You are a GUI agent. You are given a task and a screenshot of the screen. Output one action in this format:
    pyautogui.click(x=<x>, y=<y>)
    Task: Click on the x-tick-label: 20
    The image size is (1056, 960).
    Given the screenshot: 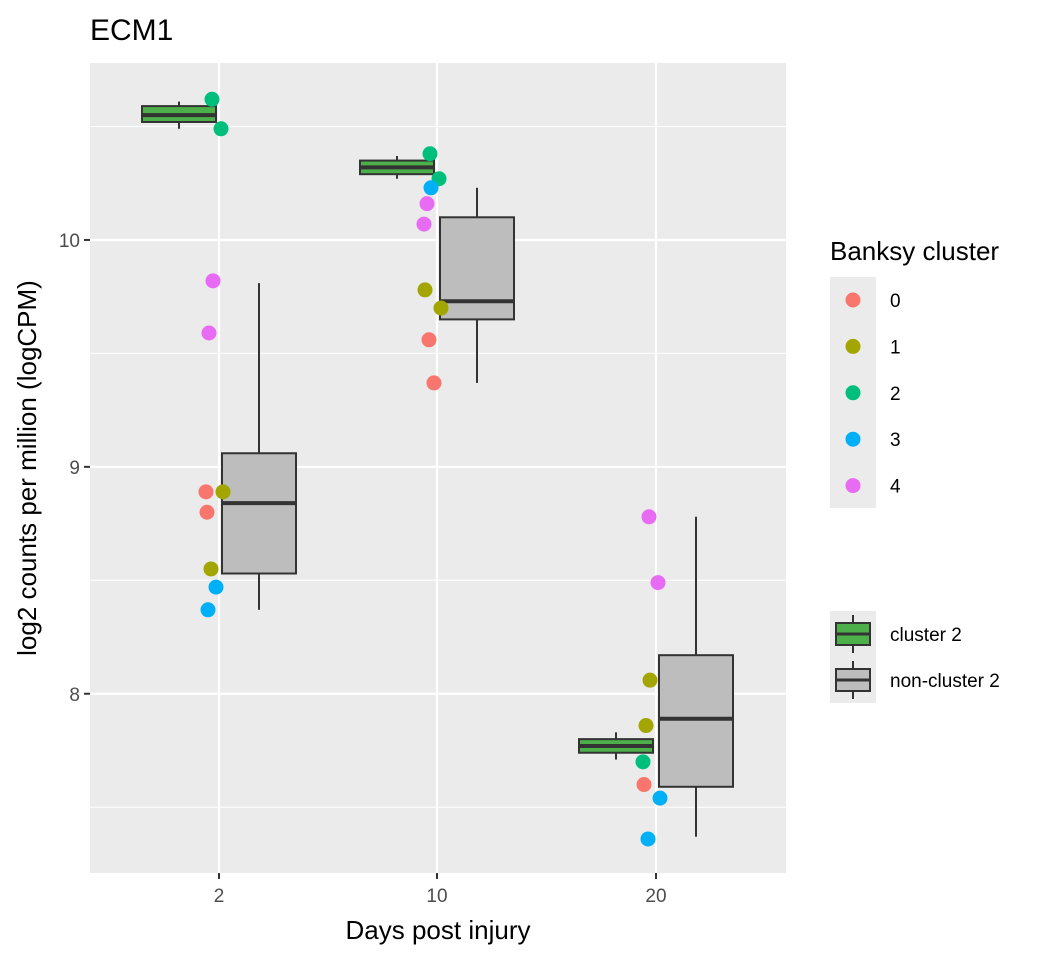 What is the action you would take?
    pyautogui.click(x=655, y=896)
    